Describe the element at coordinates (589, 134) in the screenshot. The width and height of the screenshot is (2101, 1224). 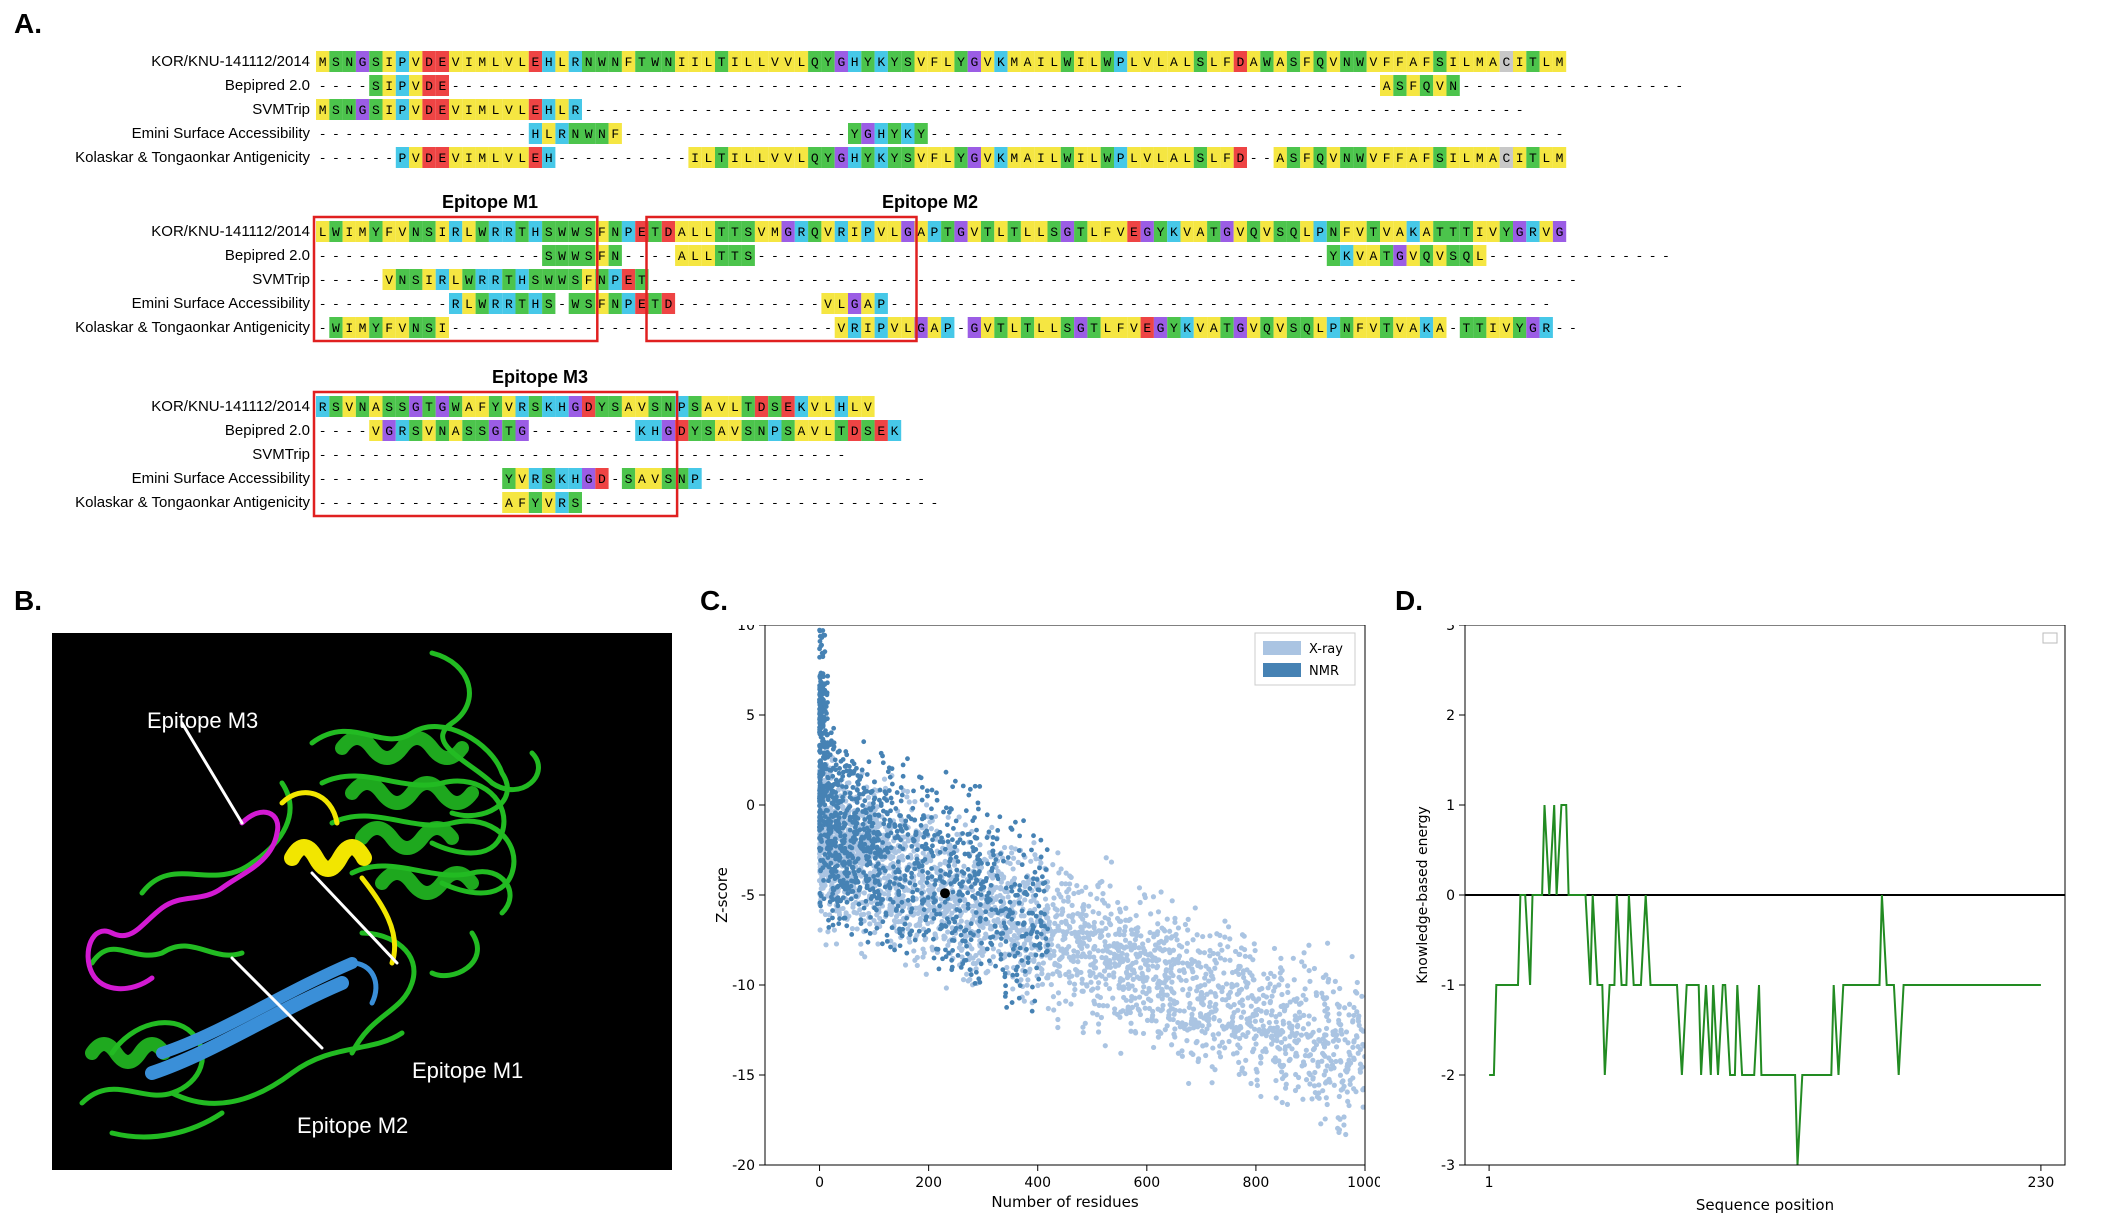
I see `residue-letter: W` at that location.